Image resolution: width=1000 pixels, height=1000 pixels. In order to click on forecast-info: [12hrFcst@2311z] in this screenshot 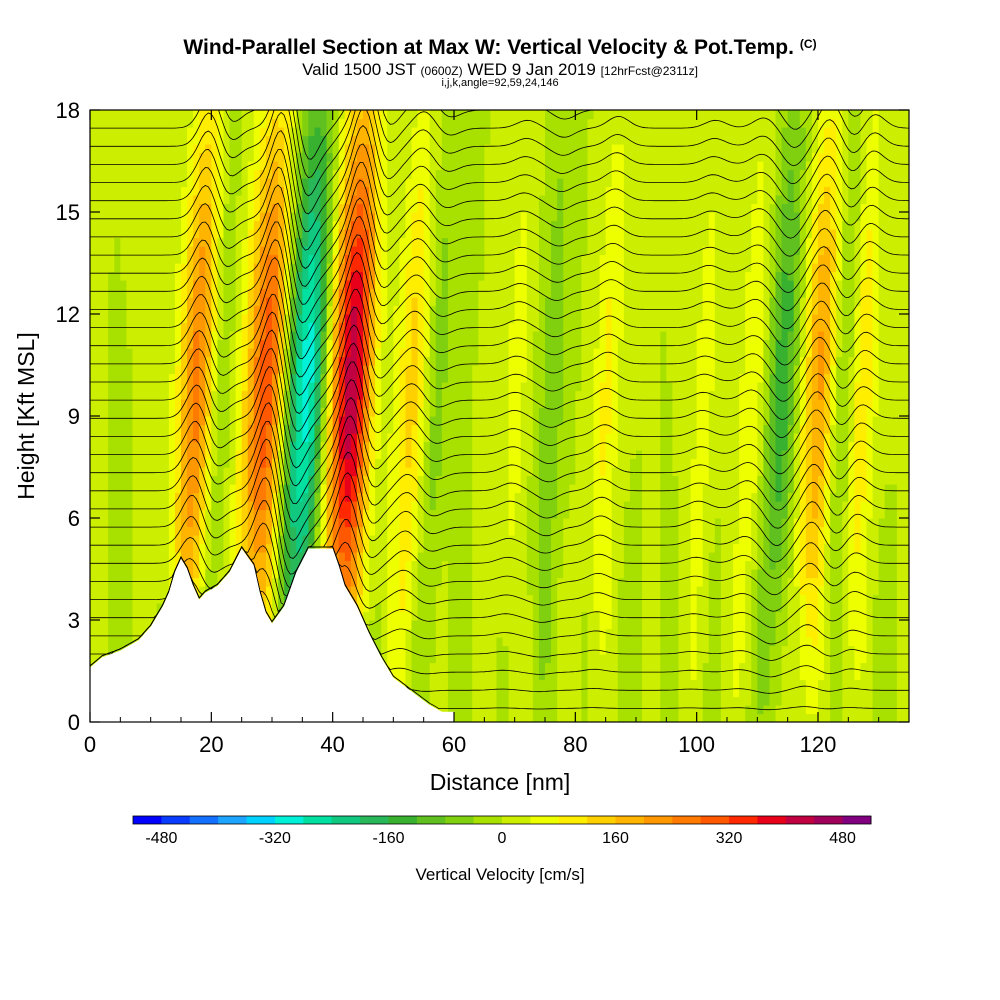, I will do `click(649, 71)`.